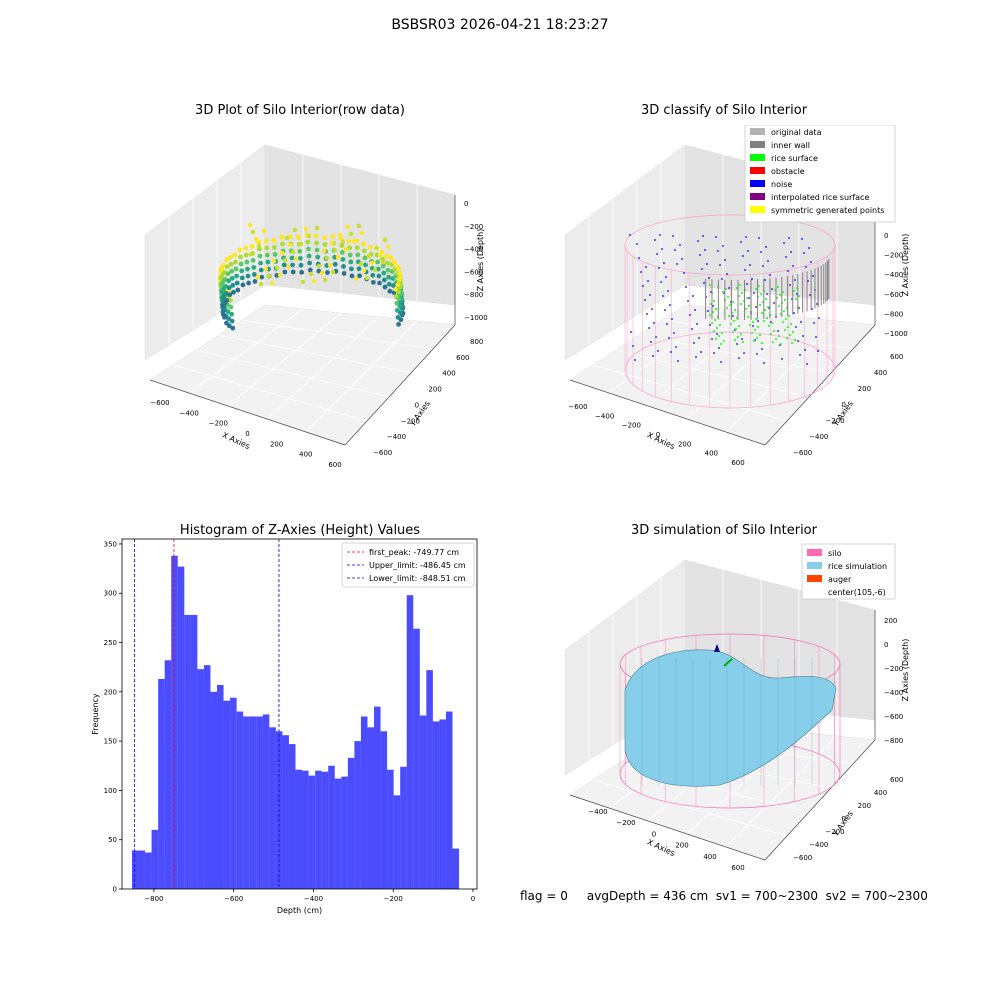 This screenshot has height=1000, width=1000. Describe the element at coordinates (473, 227) in the screenshot. I see `z-tick-label: −200` at that location.